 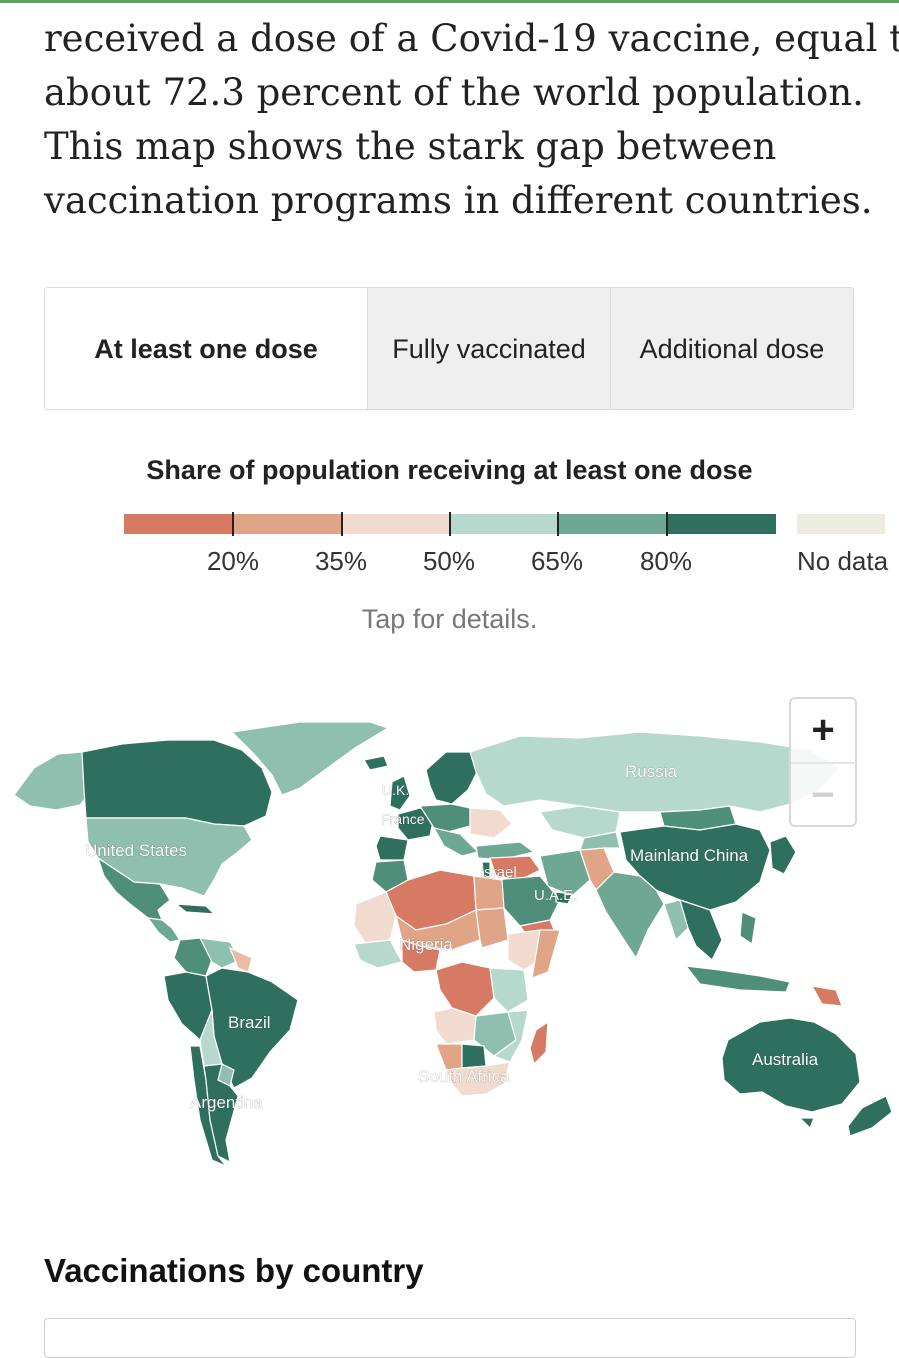 I want to click on map-label-china: Mainland China, so click(x=689, y=855).